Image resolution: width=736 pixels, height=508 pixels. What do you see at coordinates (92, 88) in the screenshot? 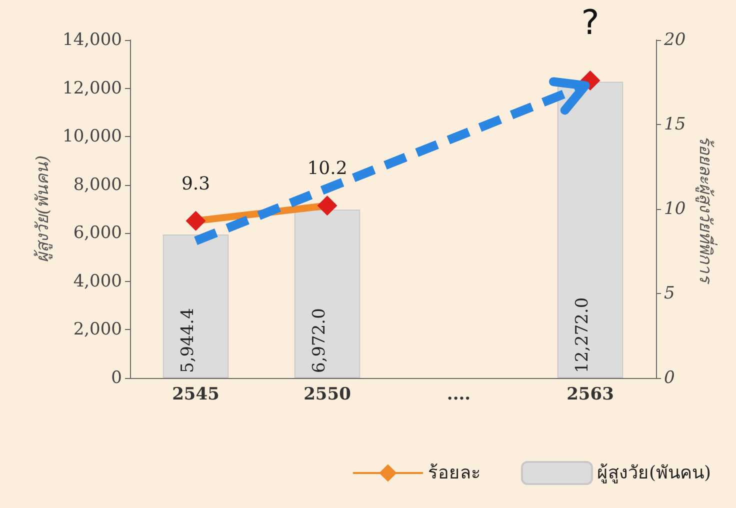
I see `y-tick-label: 12,000` at bounding box center [92, 88].